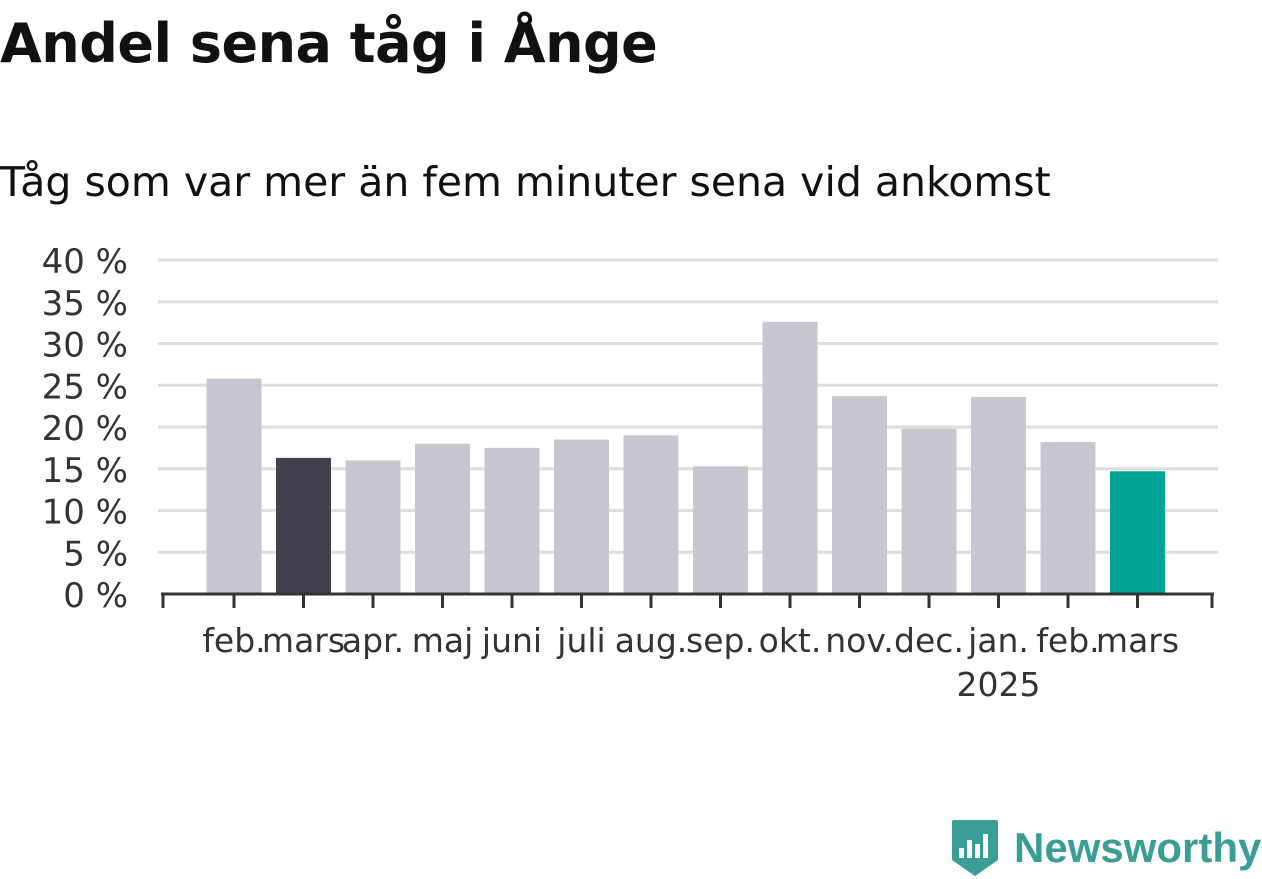  I want to click on x-tick-label: jan., so click(998, 640).